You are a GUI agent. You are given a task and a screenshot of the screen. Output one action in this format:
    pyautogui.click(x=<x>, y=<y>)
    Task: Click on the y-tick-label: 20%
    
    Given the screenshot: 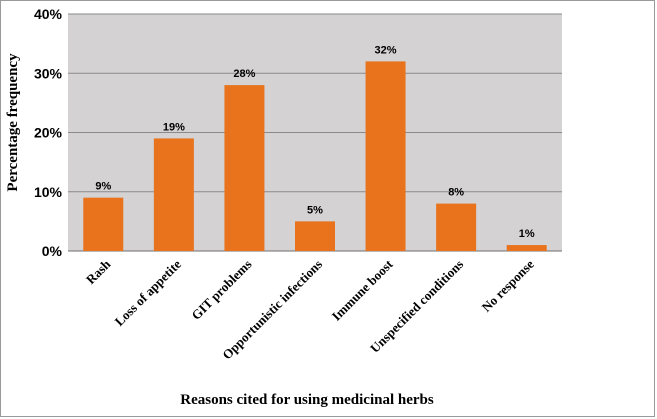 What is the action you would take?
    pyautogui.click(x=48, y=133)
    